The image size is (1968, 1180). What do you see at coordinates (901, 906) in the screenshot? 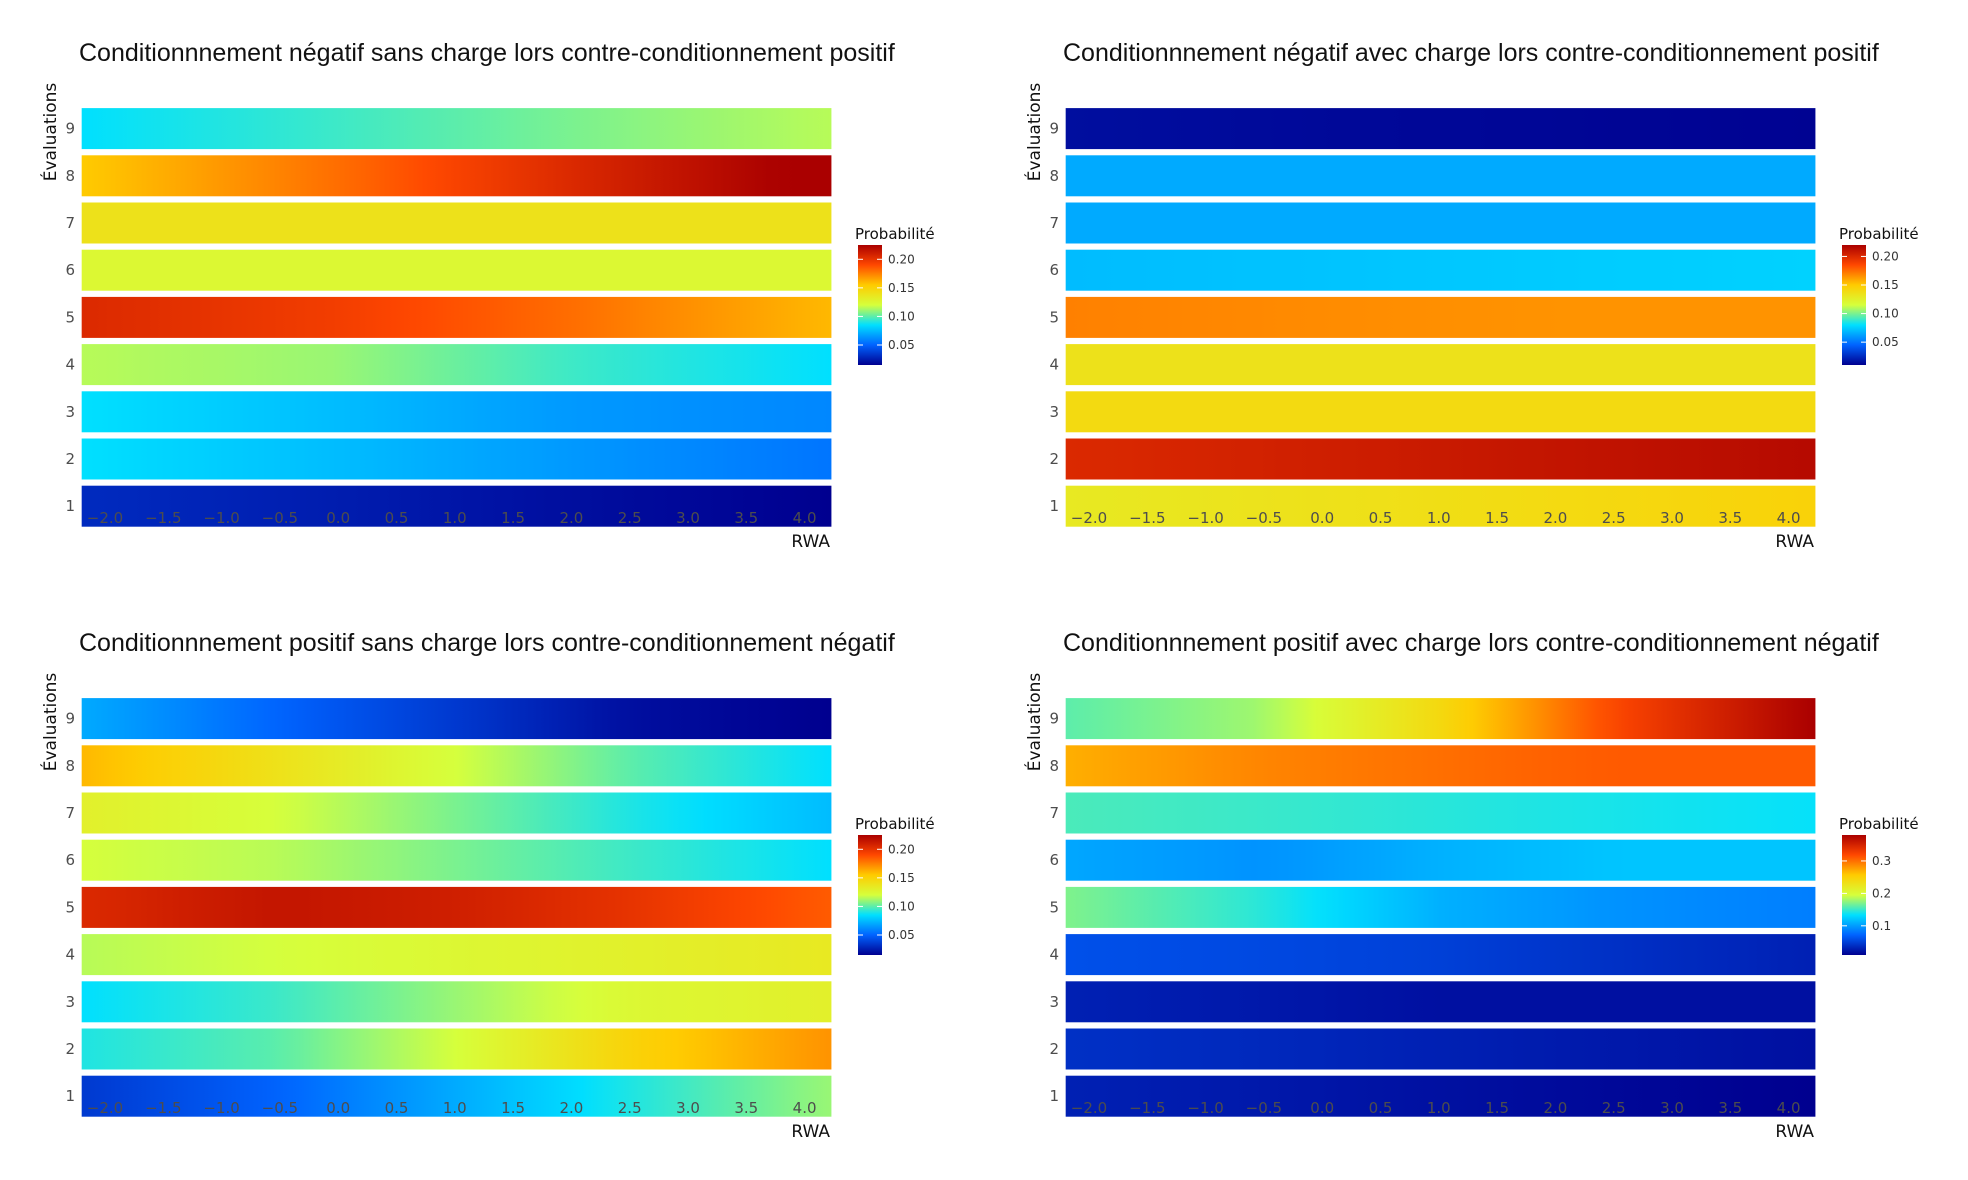
I see `legend-tick-label: 0.10` at bounding box center [901, 906].